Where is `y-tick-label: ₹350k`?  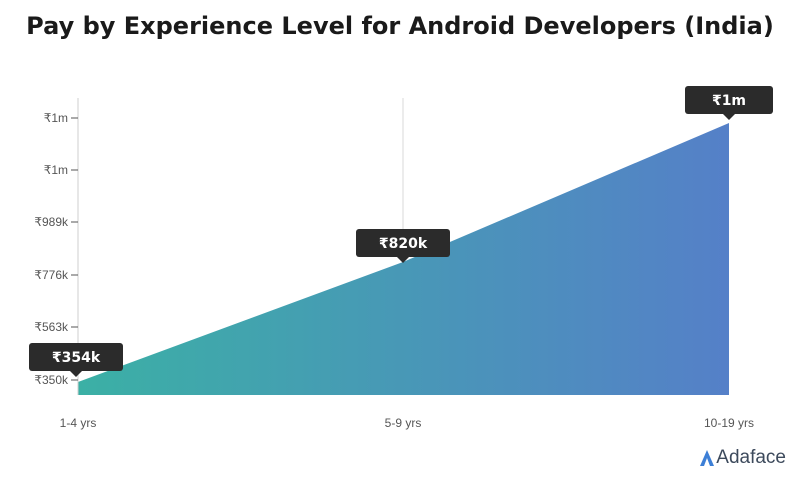 y-tick-label: ₹350k is located at coordinates (51, 380).